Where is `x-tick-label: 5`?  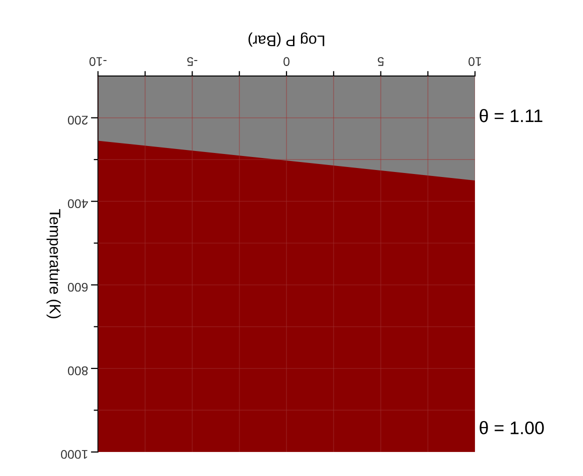 x-tick-label: 5 is located at coordinates (381, 61).